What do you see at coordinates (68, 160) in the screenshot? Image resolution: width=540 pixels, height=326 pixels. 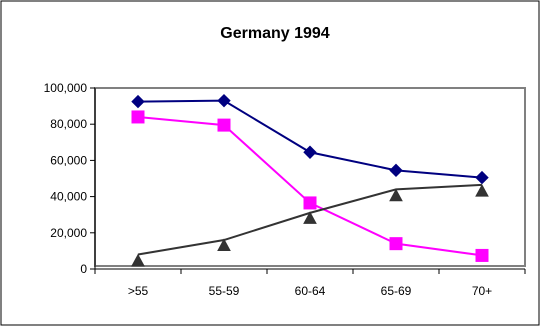 I see `y-tick-label: 60,000` at bounding box center [68, 160].